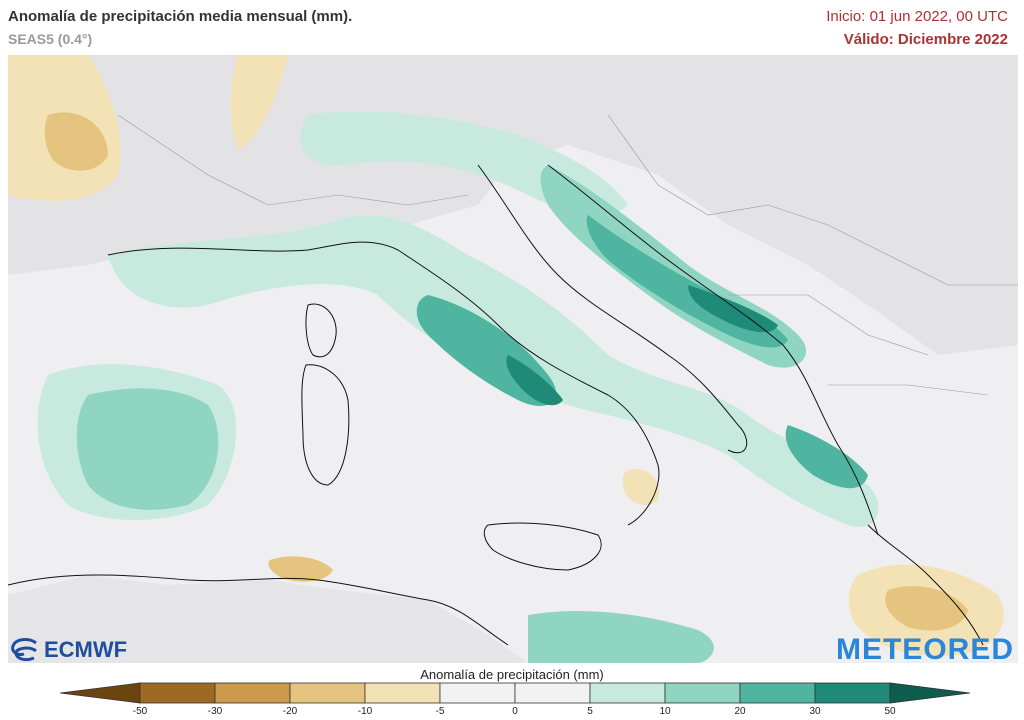  Describe the element at coordinates (100, 693) in the screenshot. I see `color-bar-end-low` at that location.